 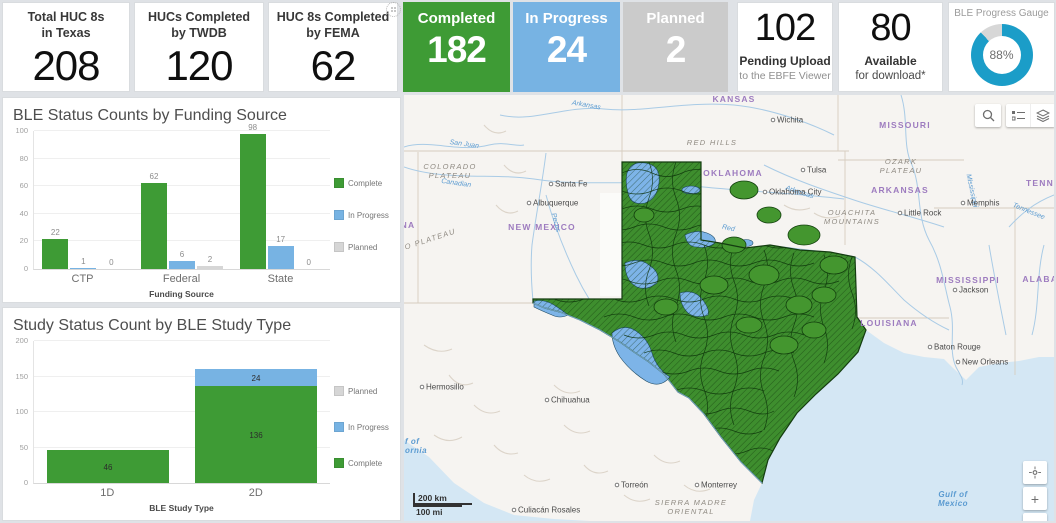 I want to click on city-label: Baton Rouge, so click(x=957, y=347).